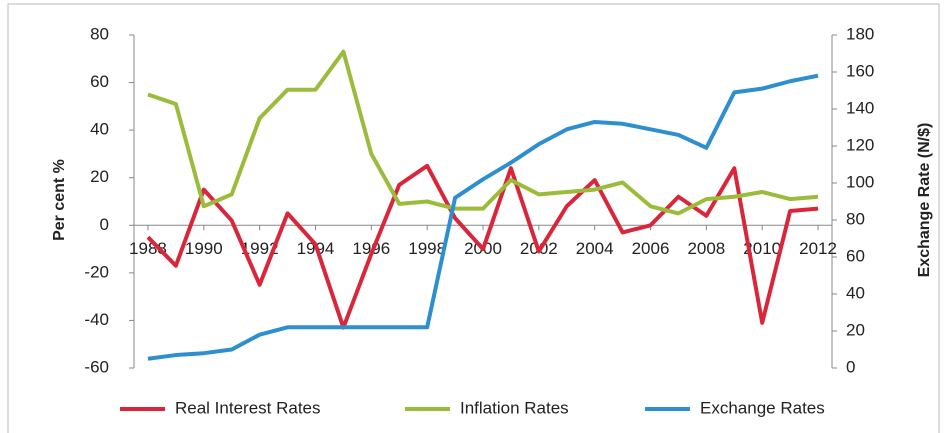 This screenshot has width=947, height=433. What do you see at coordinates (99, 129) in the screenshot?
I see `y-tick-label: 40` at bounding box center [99, 129].